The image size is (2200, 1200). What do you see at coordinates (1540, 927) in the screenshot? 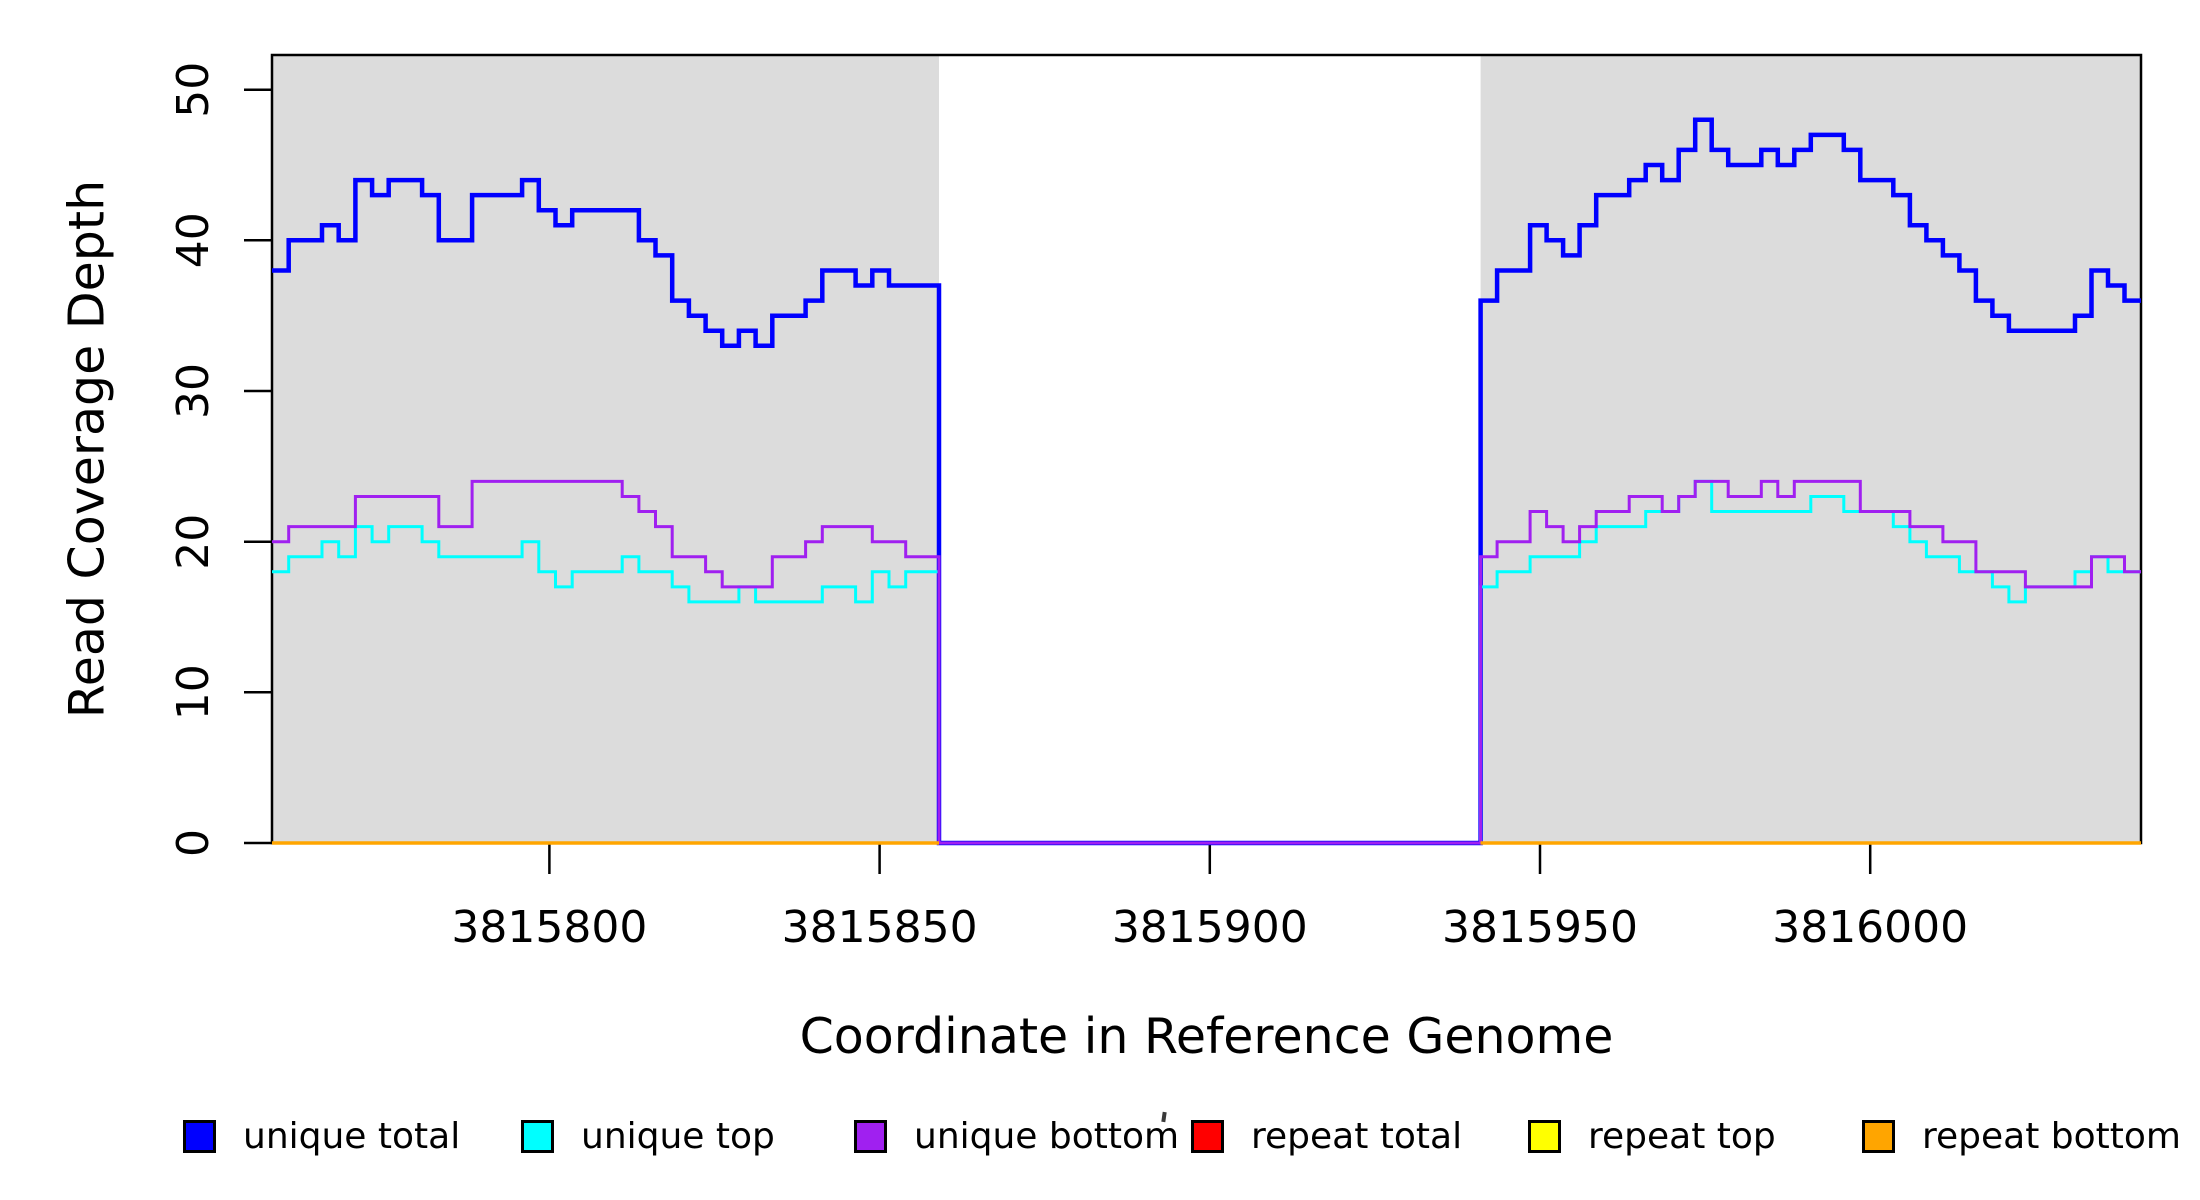
I see `x-tick-label: 3815950` at bounding box center [1540, 927].